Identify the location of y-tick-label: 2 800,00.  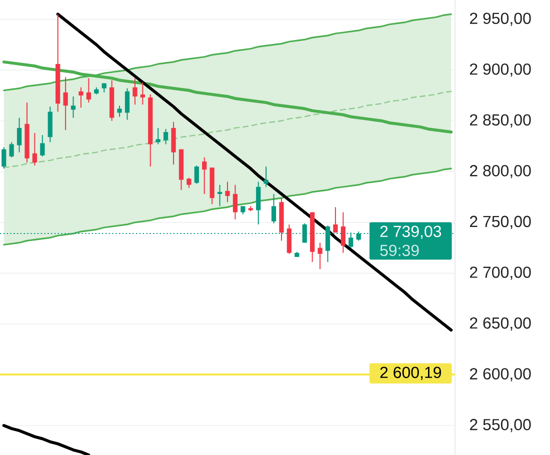
(500, 171).